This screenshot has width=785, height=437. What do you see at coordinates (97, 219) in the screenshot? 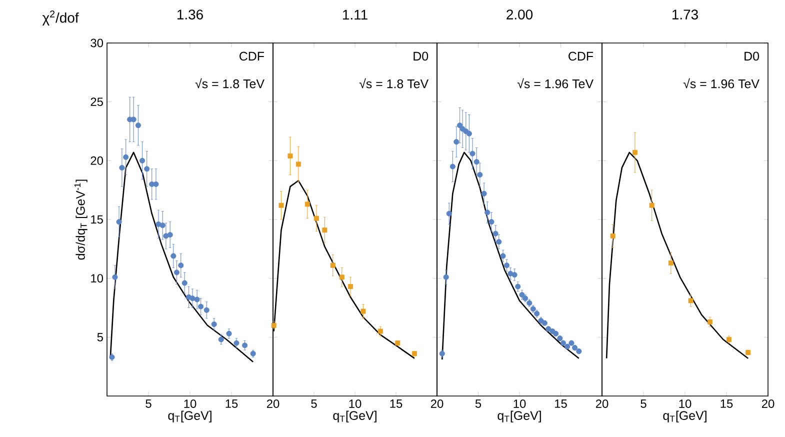
I see `y-tick-label: 15` at bounding box center [97, 219].